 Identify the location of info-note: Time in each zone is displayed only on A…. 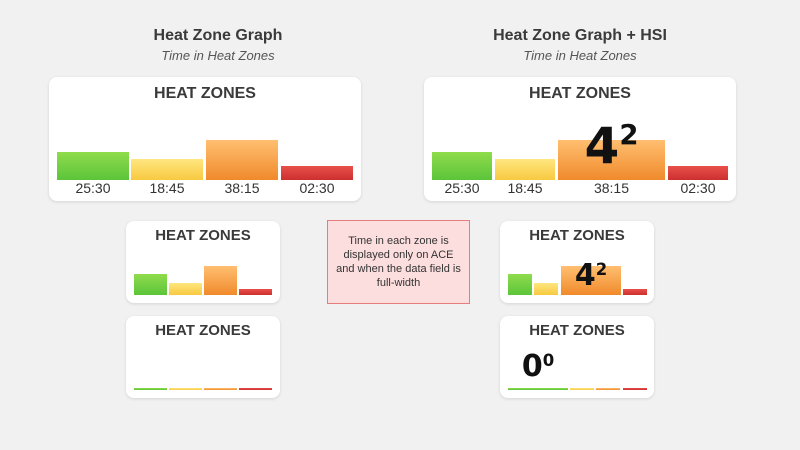
(398, 262).